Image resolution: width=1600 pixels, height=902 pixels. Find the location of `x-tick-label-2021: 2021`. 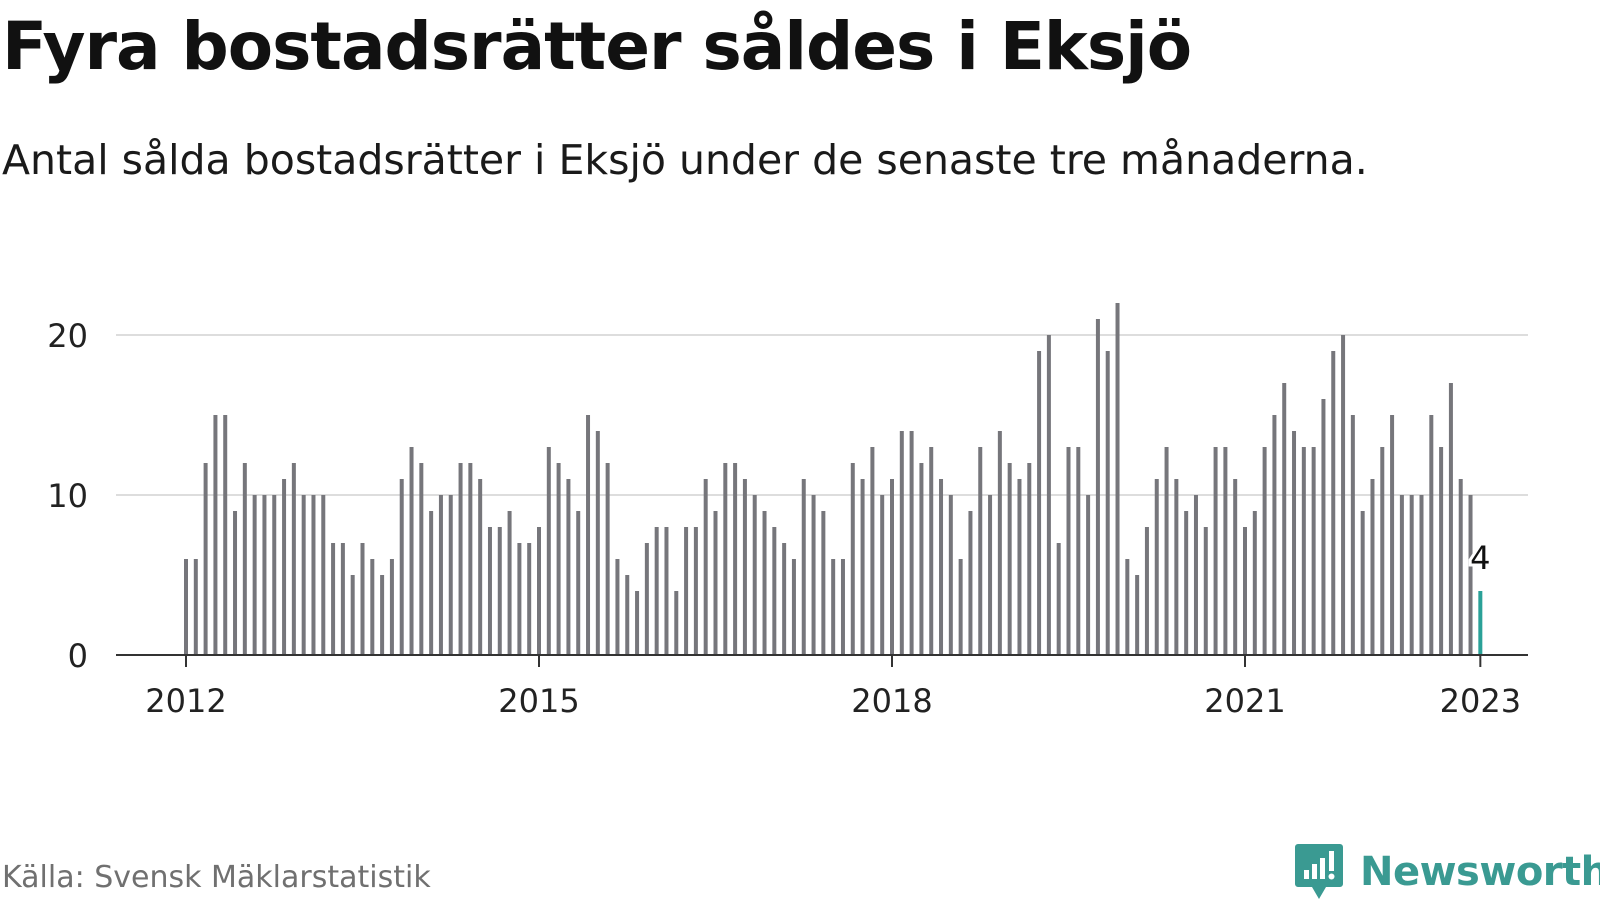

x-tick-label-2021: 2021 is located at coordinates (1244, 701).